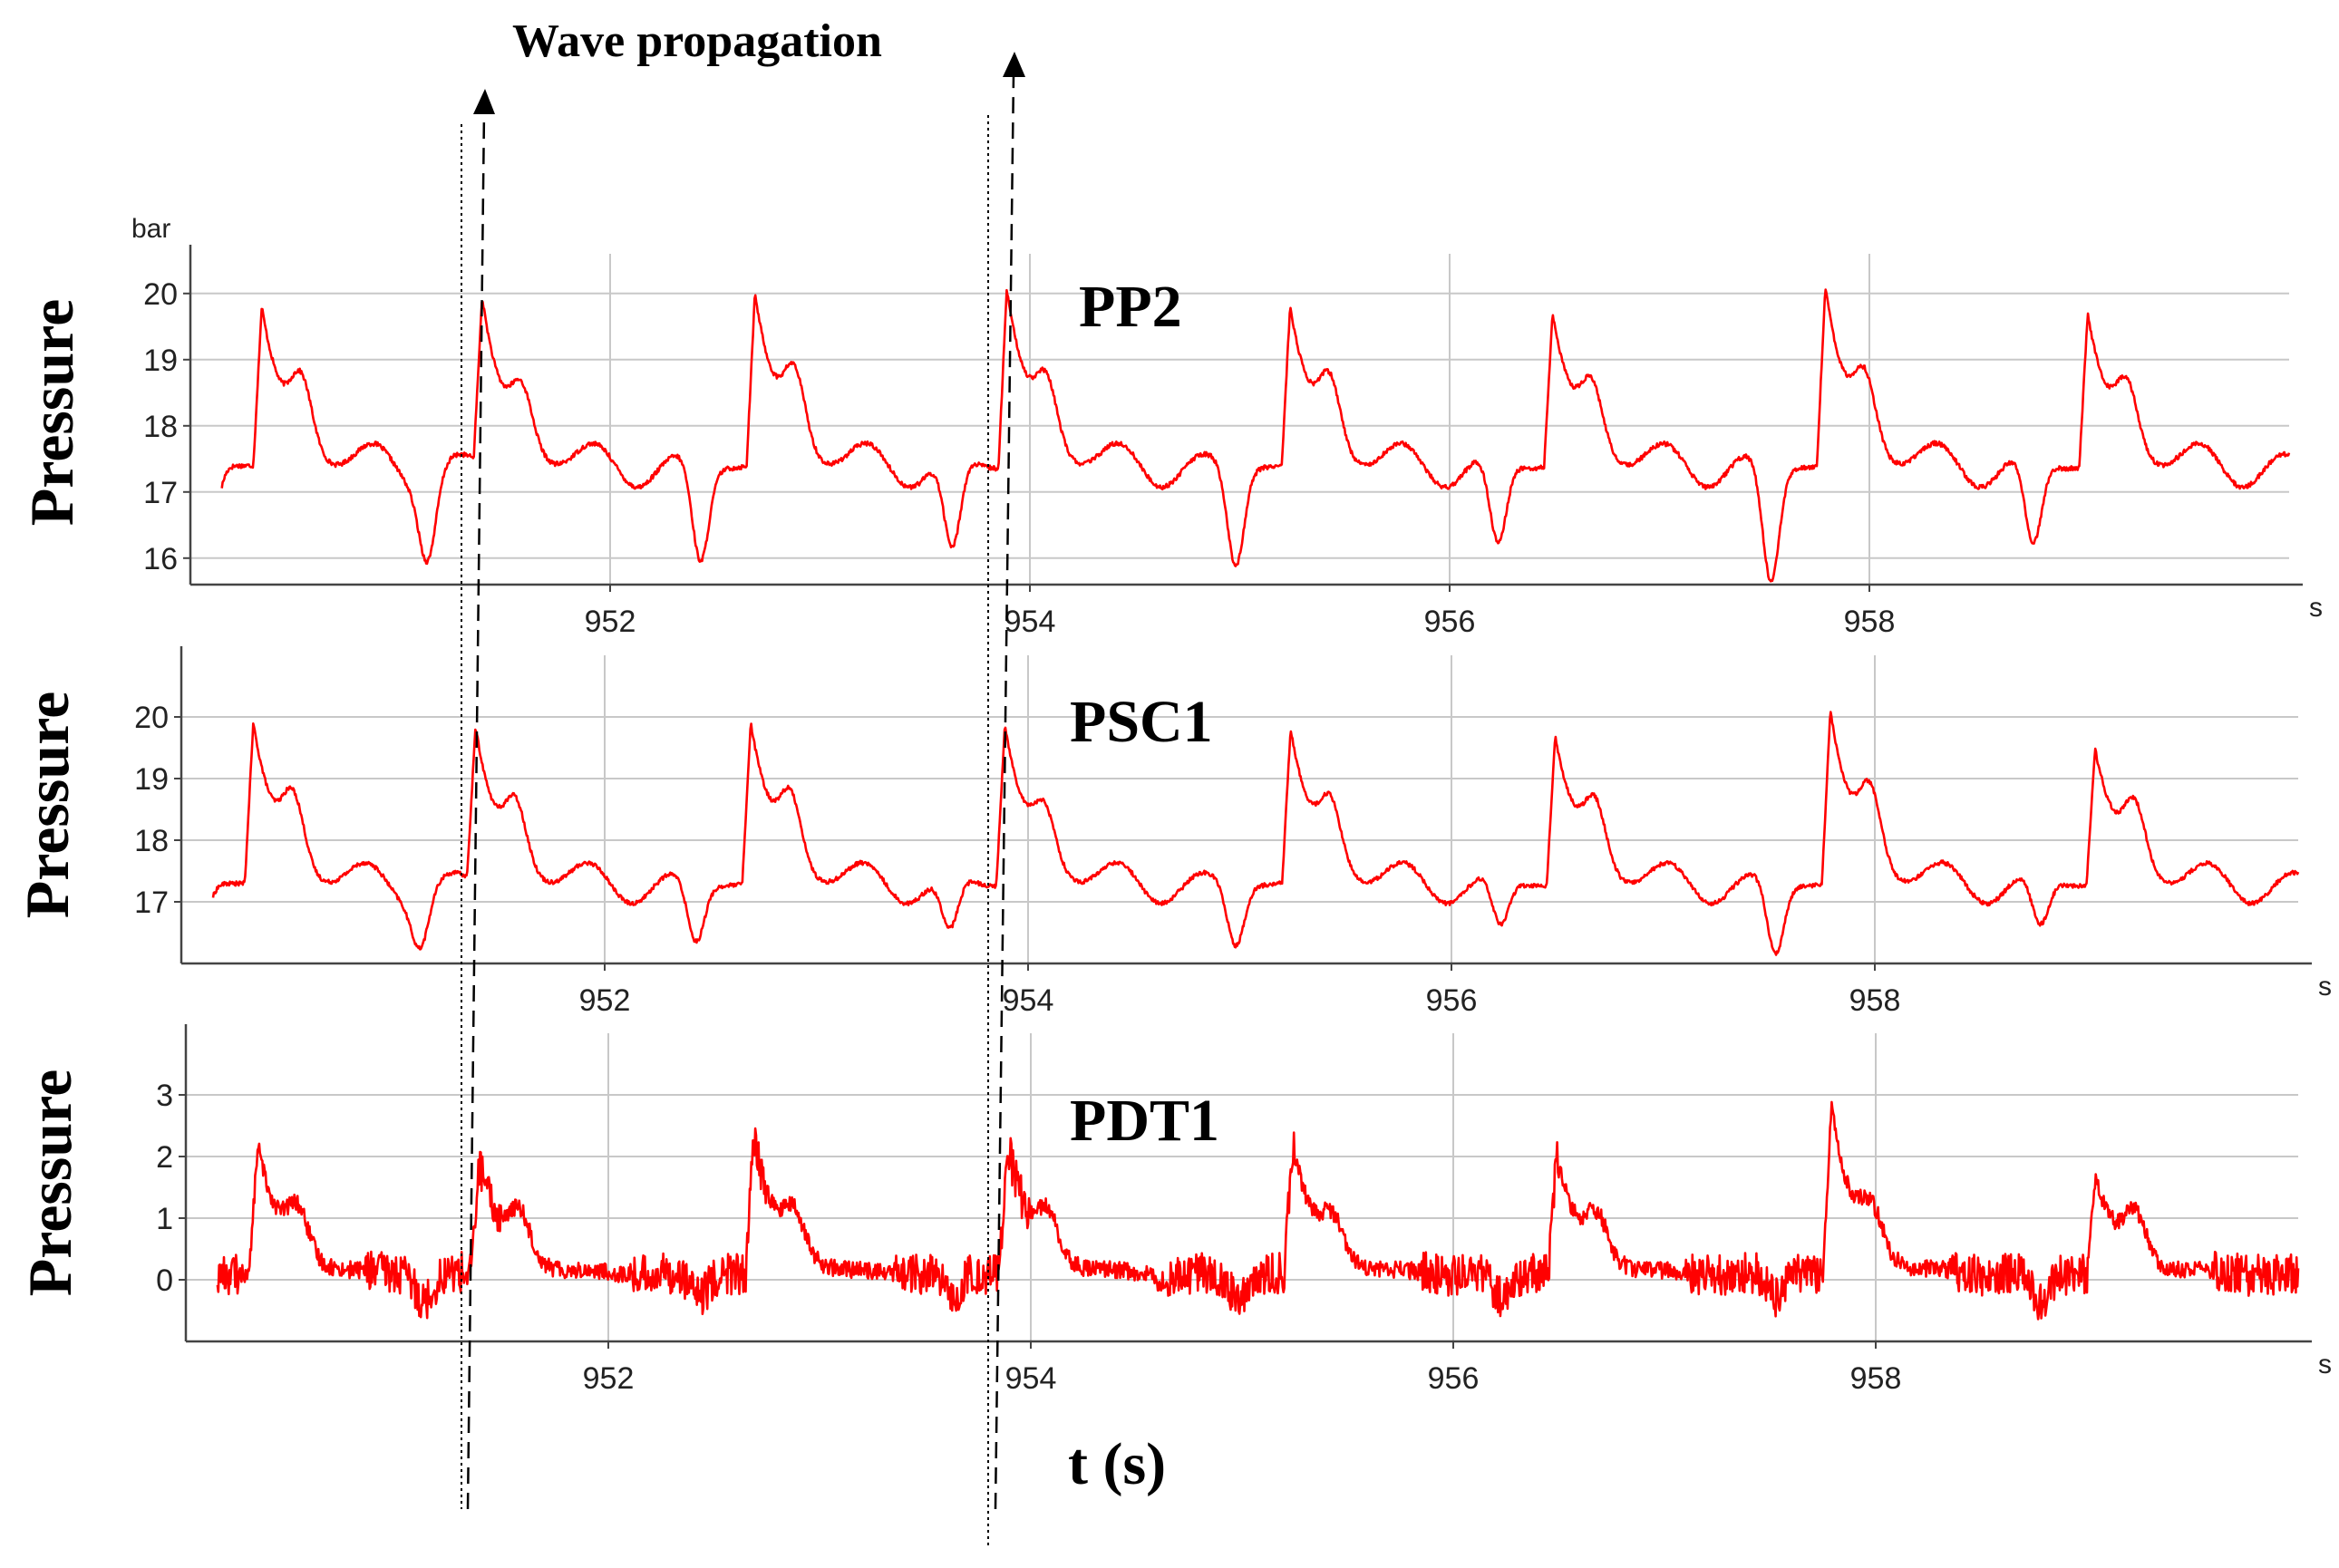  What do you see at coordinates (164, 1157) in the screenshot?
I see `y-tick-label: 2` at bounding box center [164, 1157].